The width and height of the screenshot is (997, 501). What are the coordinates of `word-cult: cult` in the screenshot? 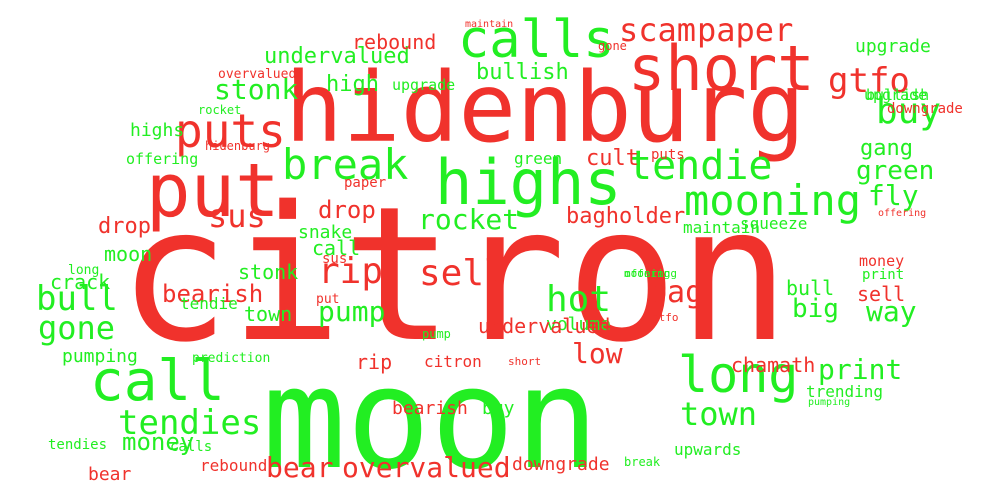 It's located at (612, 158).